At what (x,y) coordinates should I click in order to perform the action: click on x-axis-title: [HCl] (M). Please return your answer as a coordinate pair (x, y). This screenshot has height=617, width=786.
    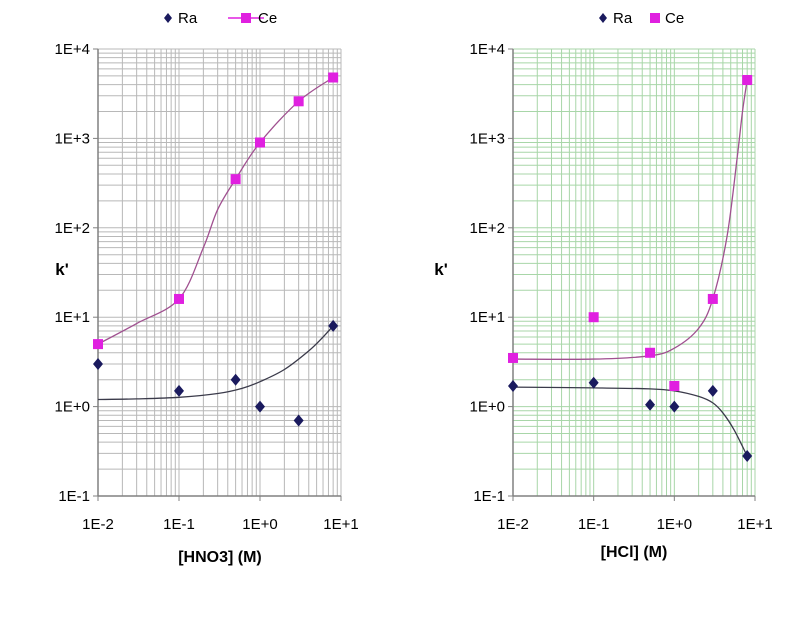
    Looking at the image, I should click on (634, 552).